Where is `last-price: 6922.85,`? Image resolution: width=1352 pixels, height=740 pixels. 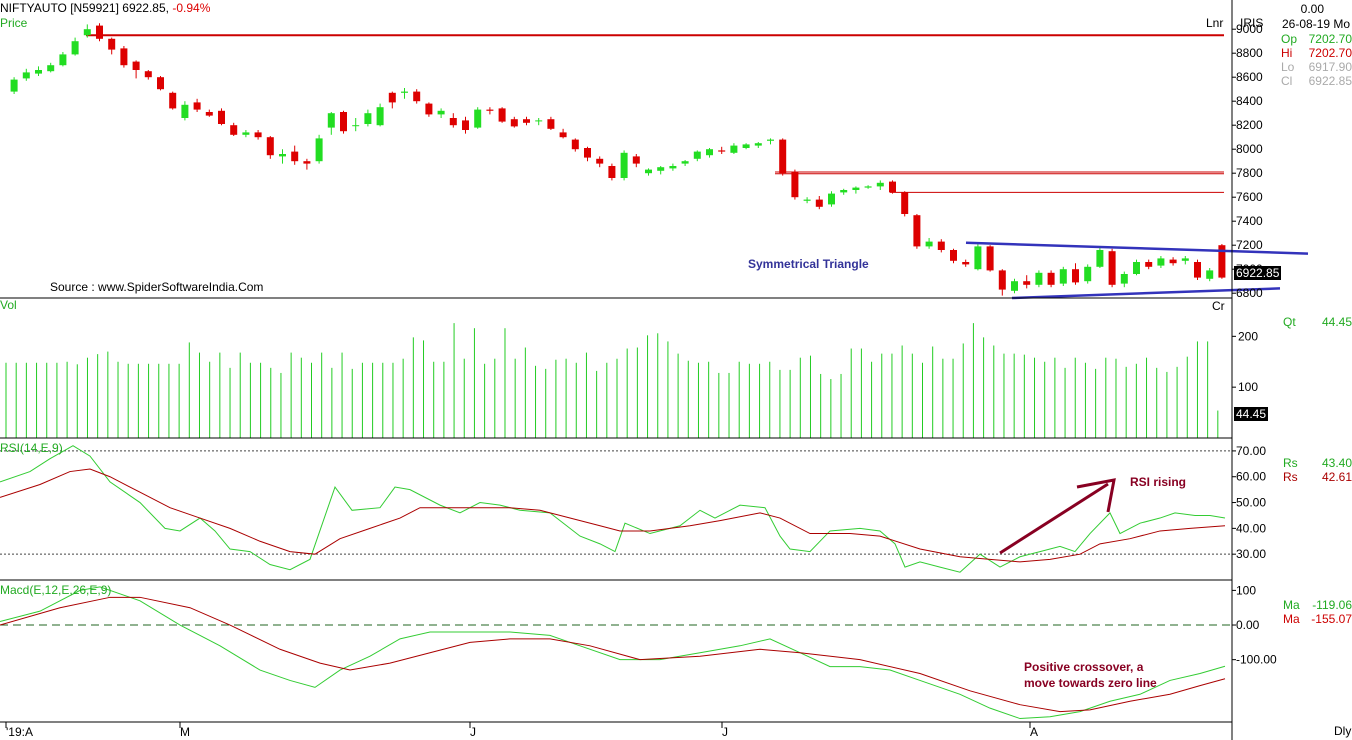 last-price: 6922.85, is located at coordinates (145, 8).